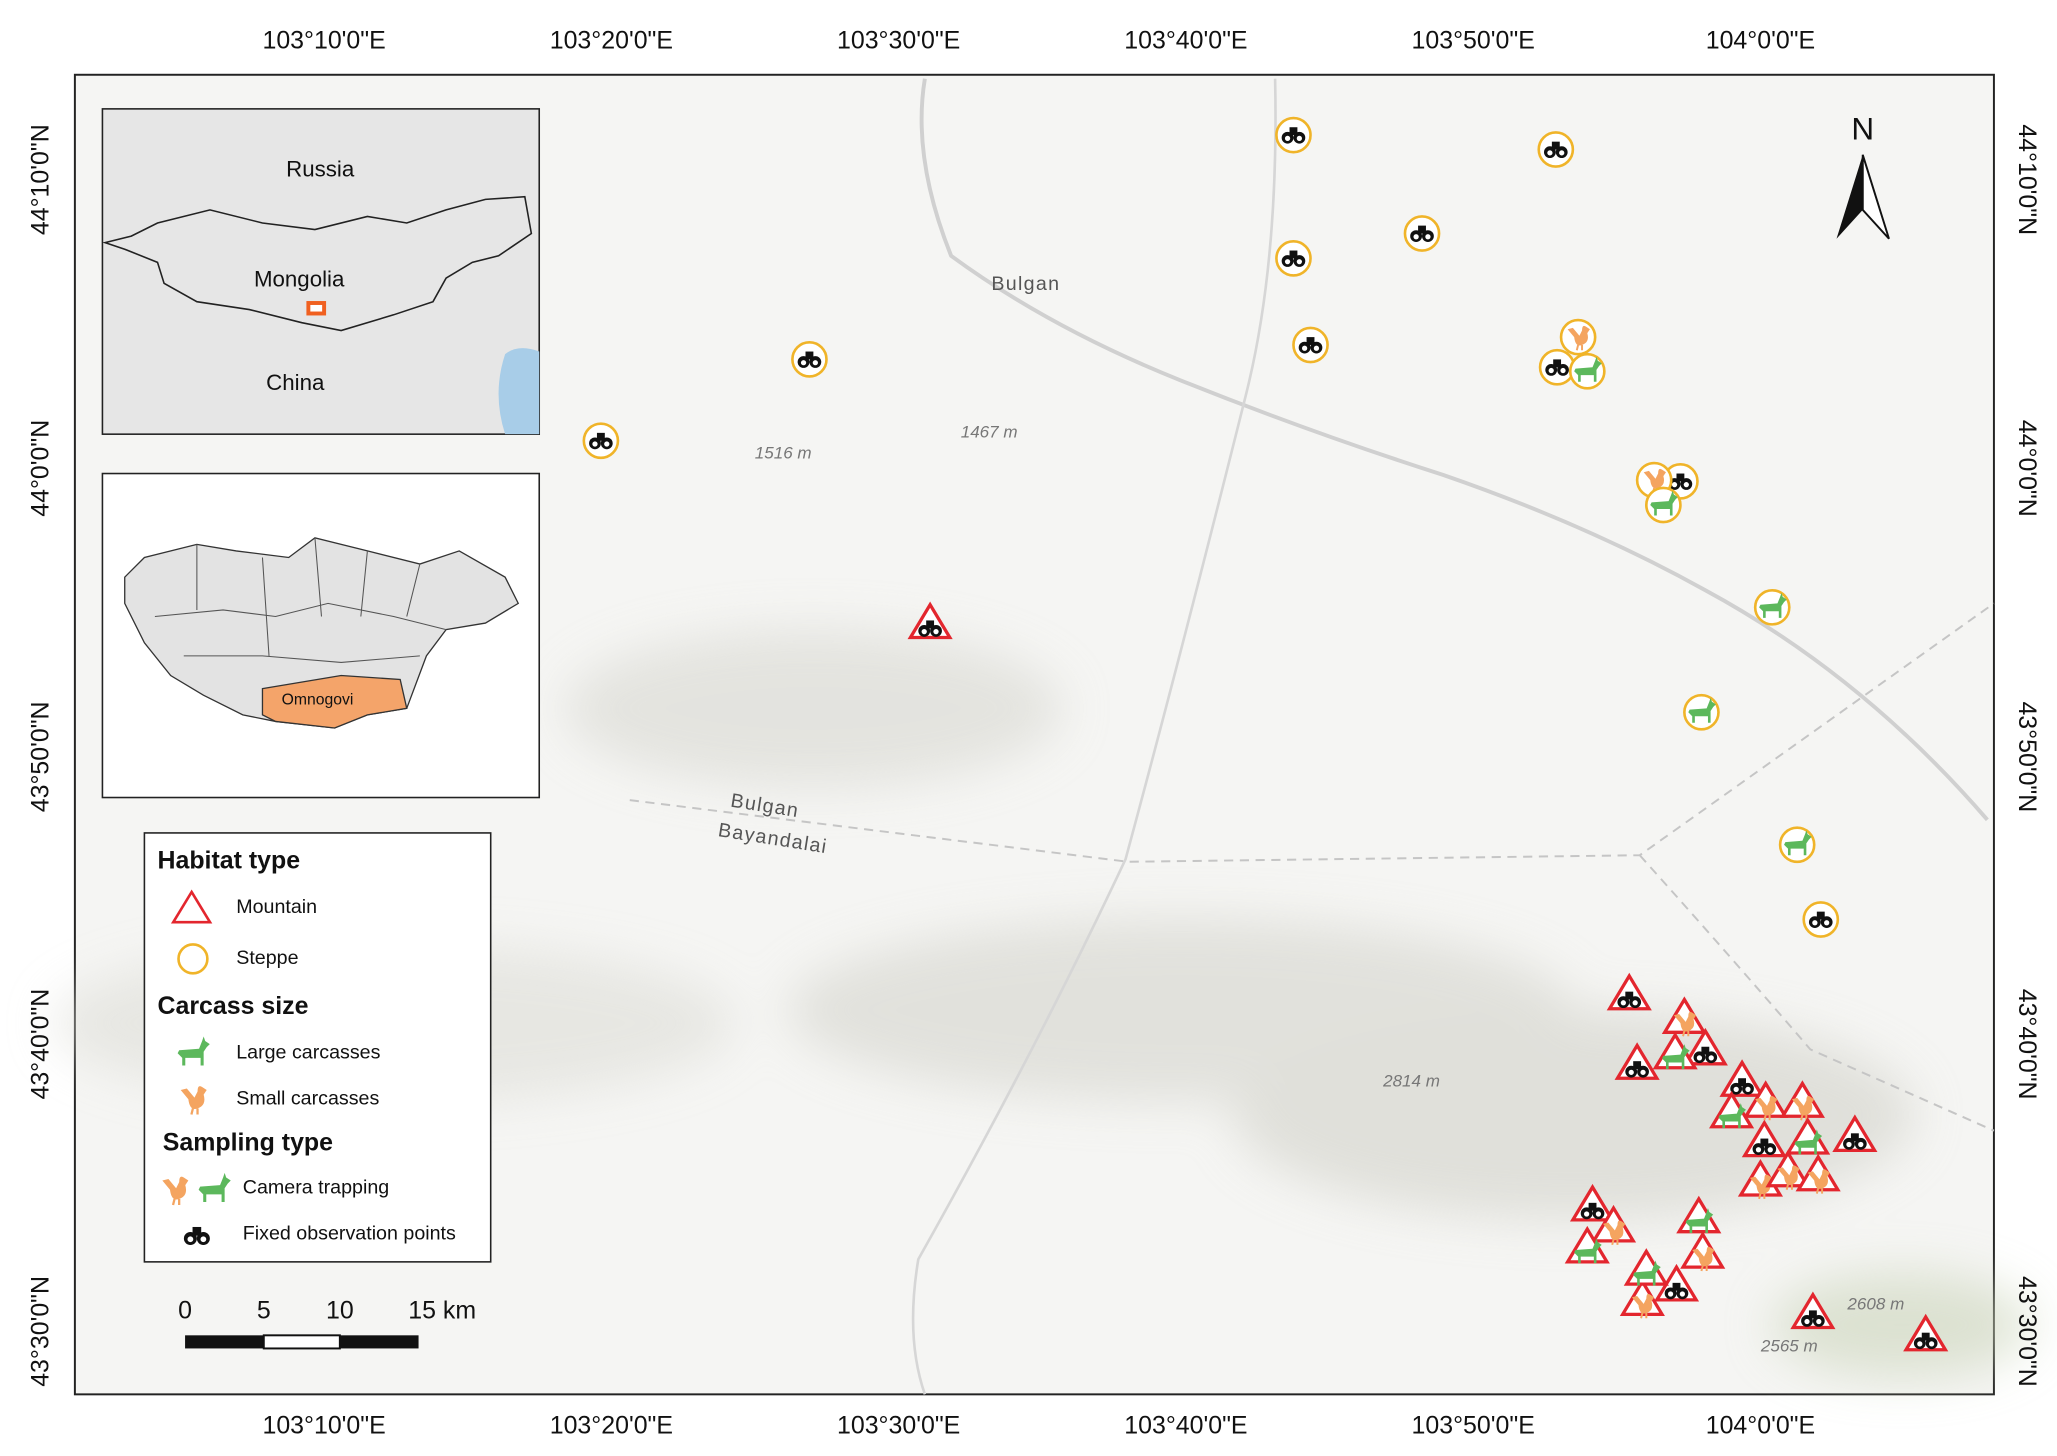 This screenshot has width=2057, height=1456. Describe the element at coordinates (229, 860) in the screenshot. I see `legend-heading: Habitat type` at that location.